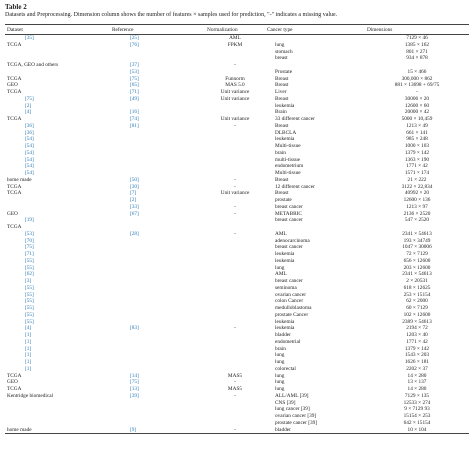  What do you see at coordinates (134, 186) in the screenshot?
I see `table-cell: [30]` at bounding box center [134, 186].